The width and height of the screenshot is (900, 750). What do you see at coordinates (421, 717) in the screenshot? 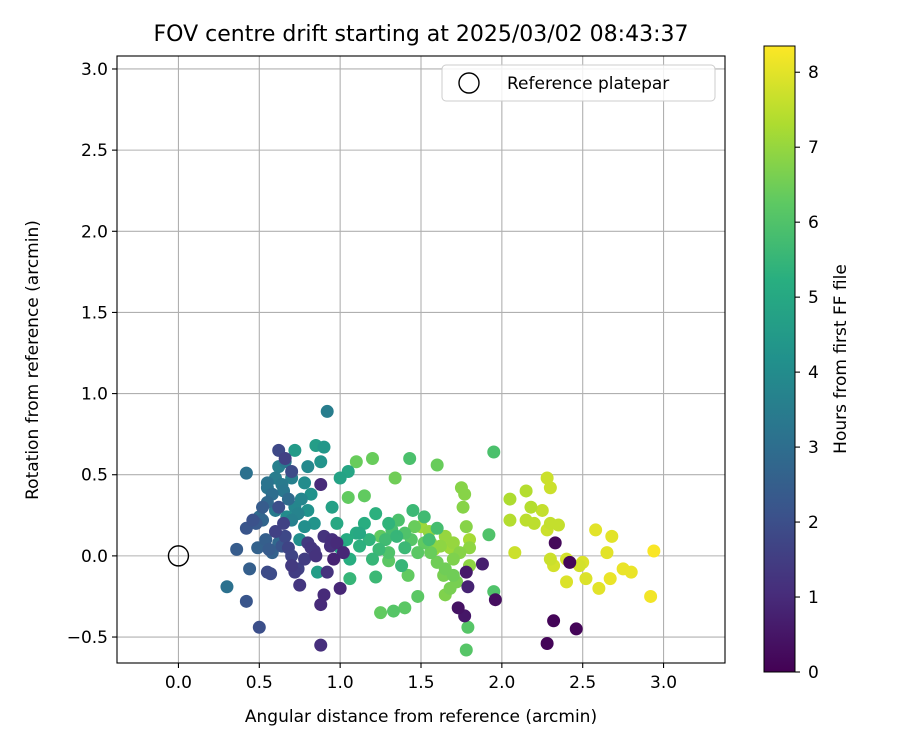
I see `x-axis-label: Angular distance from reference (arcmin)` at bounding box center [421, 717].